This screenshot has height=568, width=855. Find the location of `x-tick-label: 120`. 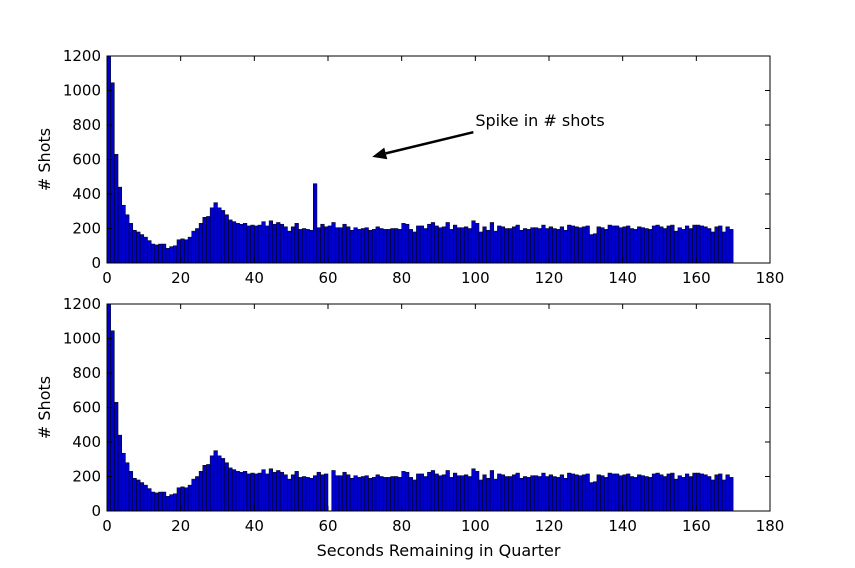

x-tick-label: 120 is located at coordinates (549, 278).